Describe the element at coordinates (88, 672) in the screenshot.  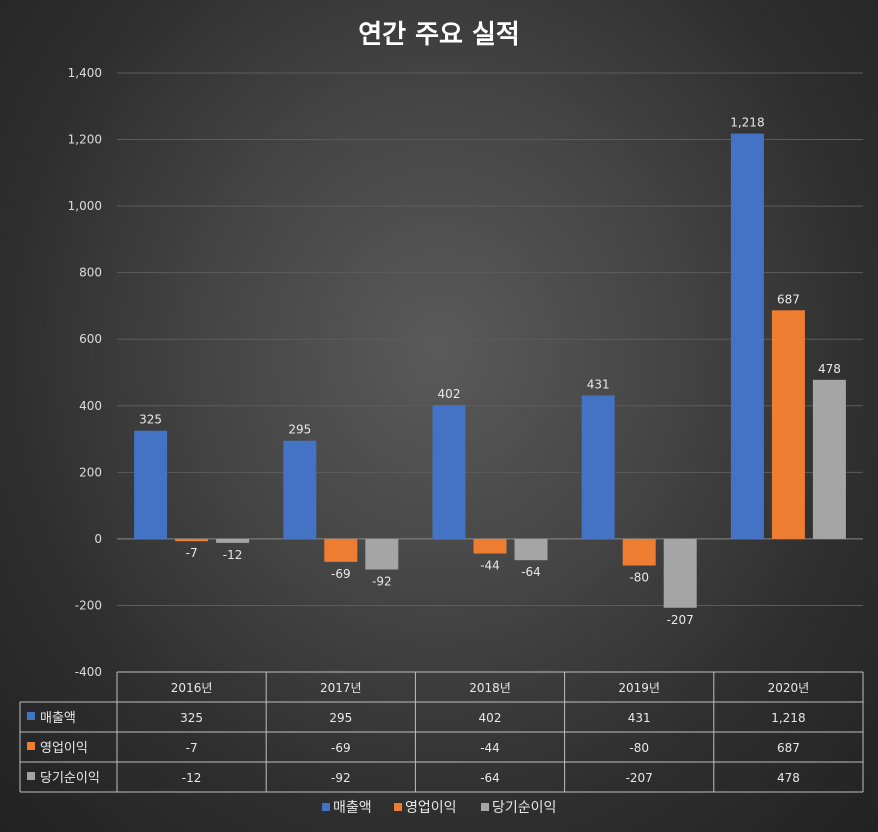
I see `y-tick-label: -400` at that location.